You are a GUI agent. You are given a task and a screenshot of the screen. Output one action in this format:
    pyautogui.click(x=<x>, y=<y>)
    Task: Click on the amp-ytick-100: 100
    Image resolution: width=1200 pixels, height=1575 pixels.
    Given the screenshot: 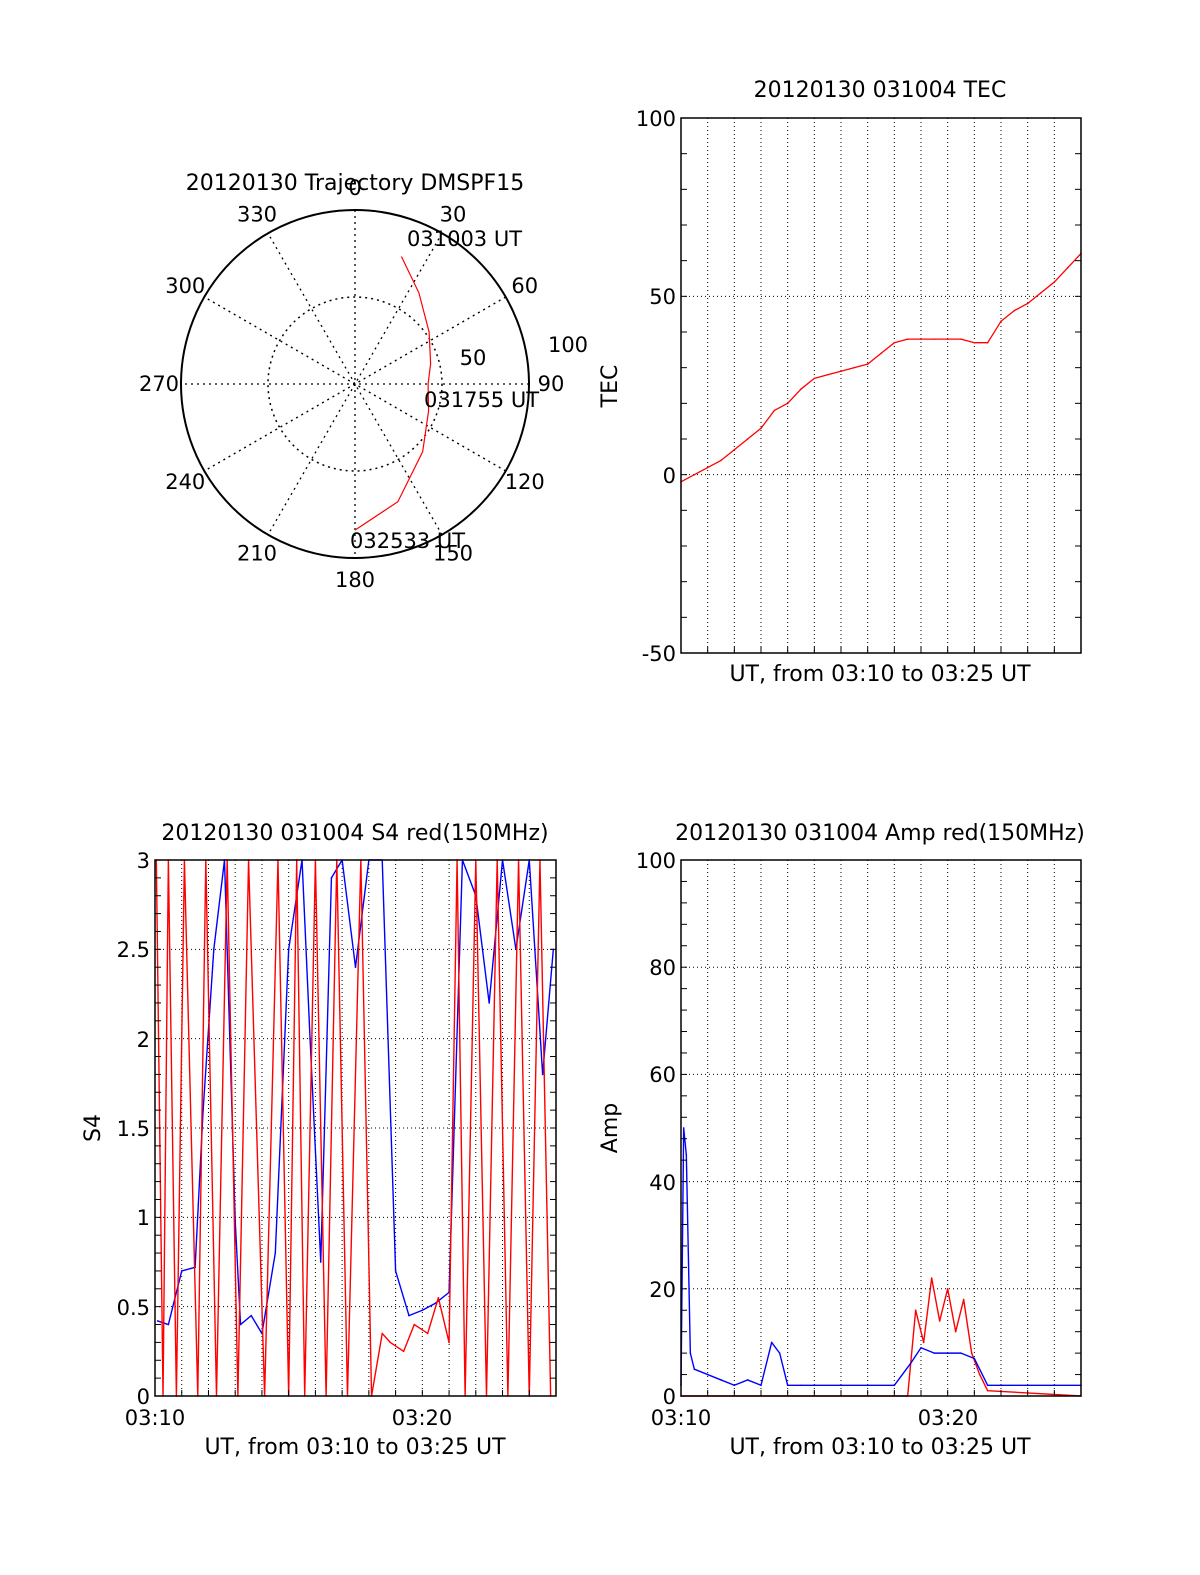 What is the action you would take?
    pyautogui.click(x=656, y=861)
    